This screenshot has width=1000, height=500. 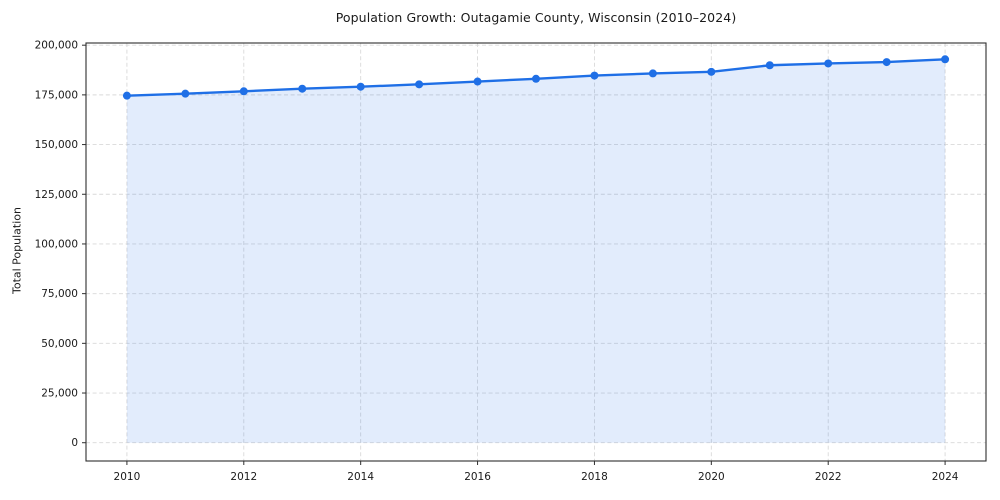 I want to click on x-tick-label: 2022, so click(x=828, y=477).